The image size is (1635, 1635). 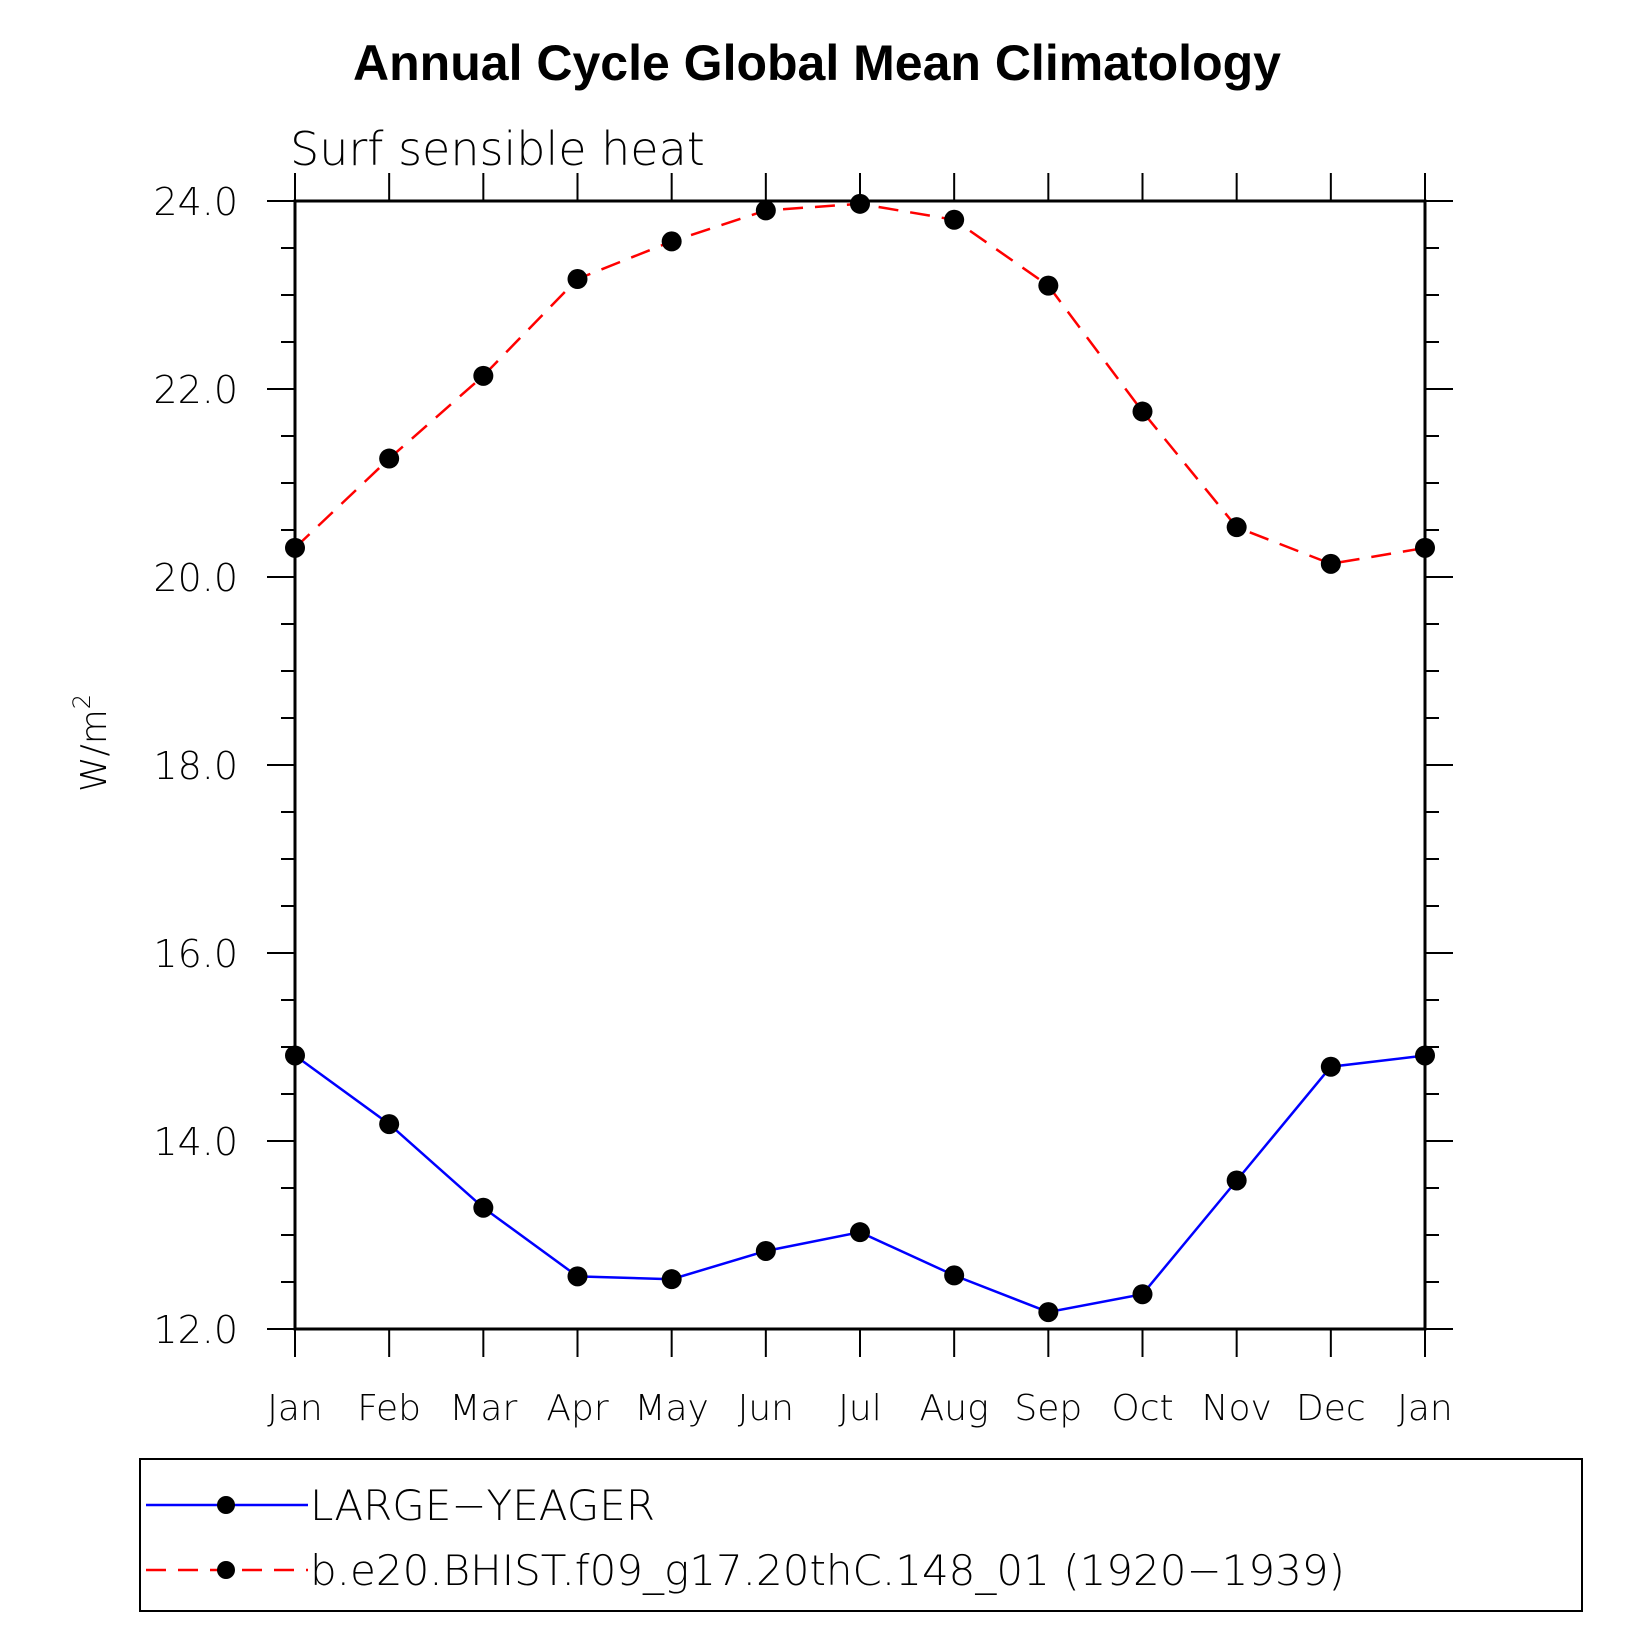 I want to click on y-tick-label: 22.0, so click(x=195, y=390).